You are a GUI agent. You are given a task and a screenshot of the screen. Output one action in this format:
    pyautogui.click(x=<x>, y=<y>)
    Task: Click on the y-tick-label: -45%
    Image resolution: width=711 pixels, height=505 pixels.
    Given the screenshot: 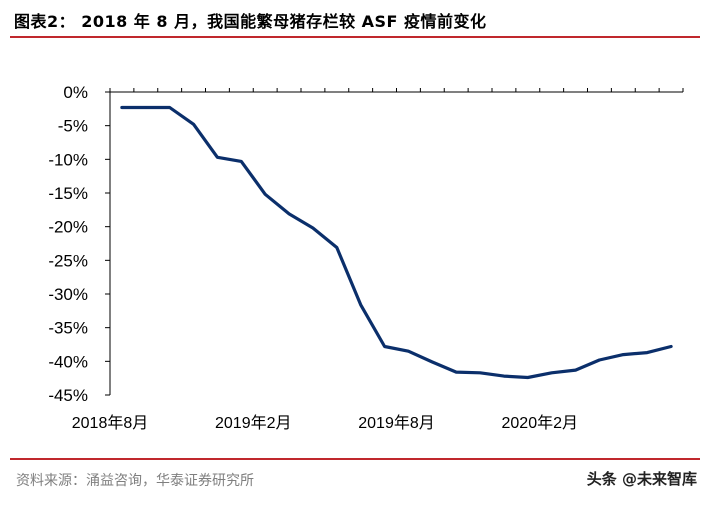 What is the action you would take?
    pyautogui.click(x=68, y=395)
    